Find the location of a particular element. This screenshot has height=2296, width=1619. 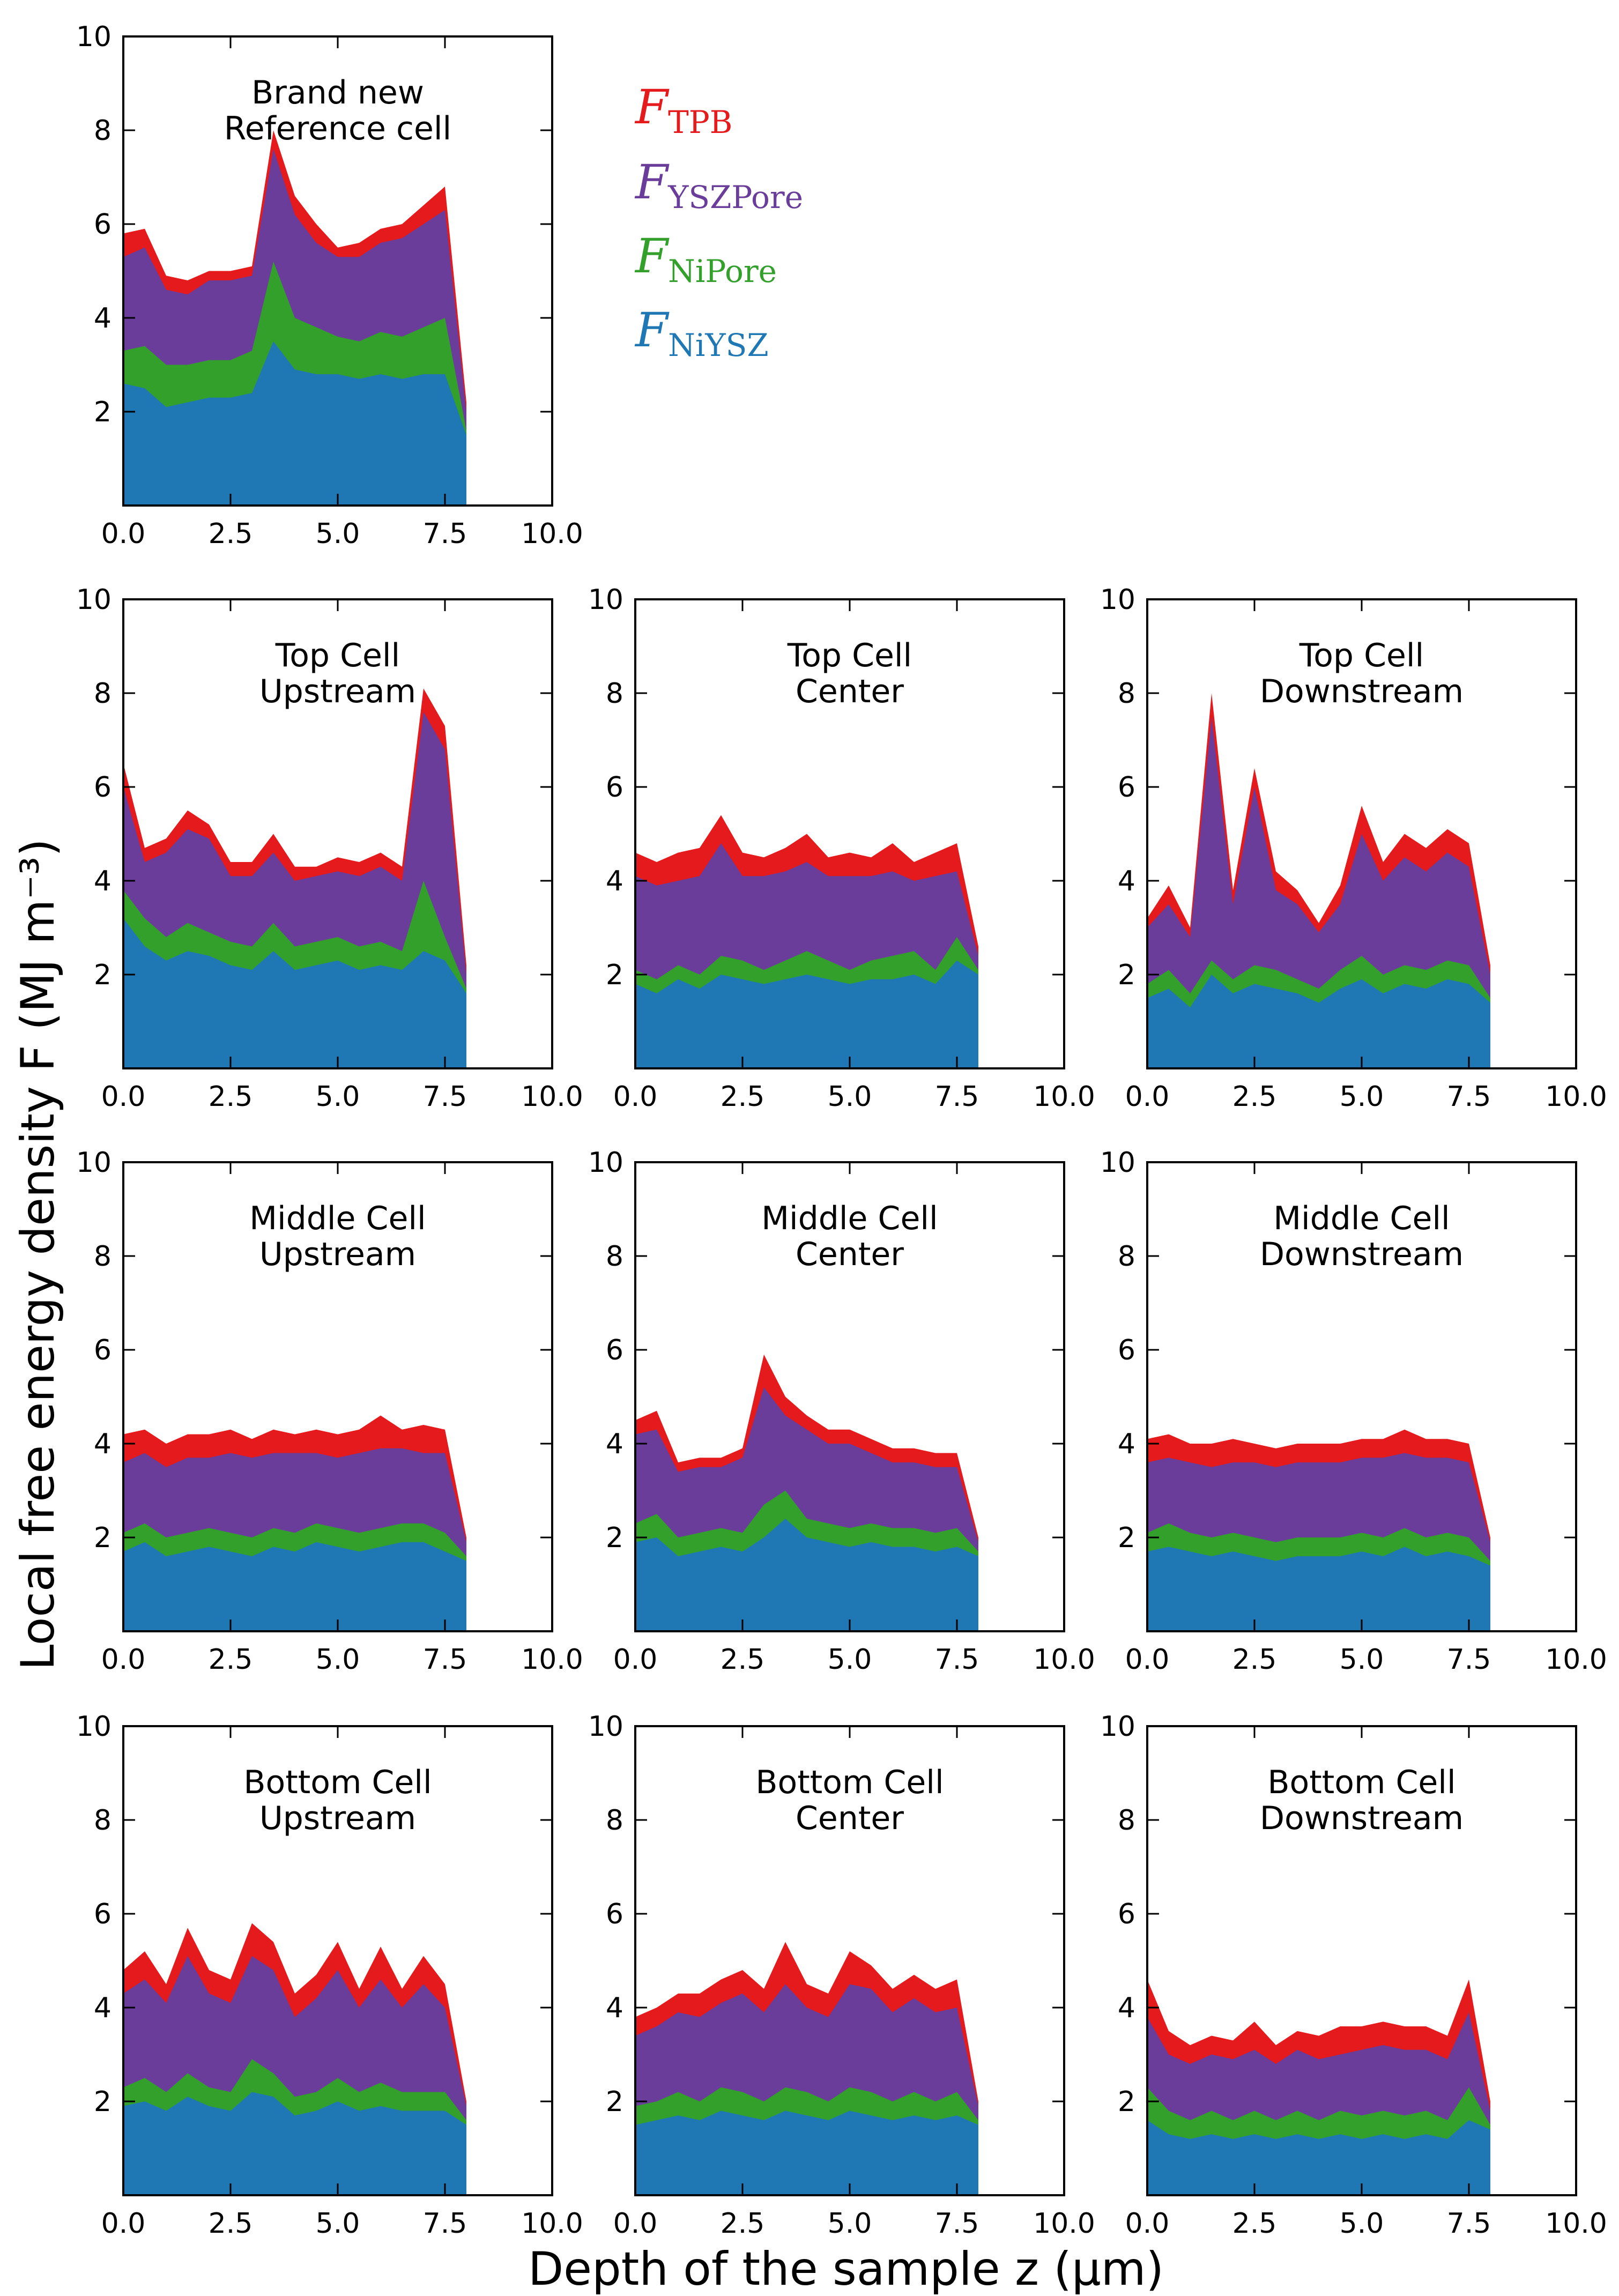

panel-title-line2: Reference cell is located at coordinates (337, 128).